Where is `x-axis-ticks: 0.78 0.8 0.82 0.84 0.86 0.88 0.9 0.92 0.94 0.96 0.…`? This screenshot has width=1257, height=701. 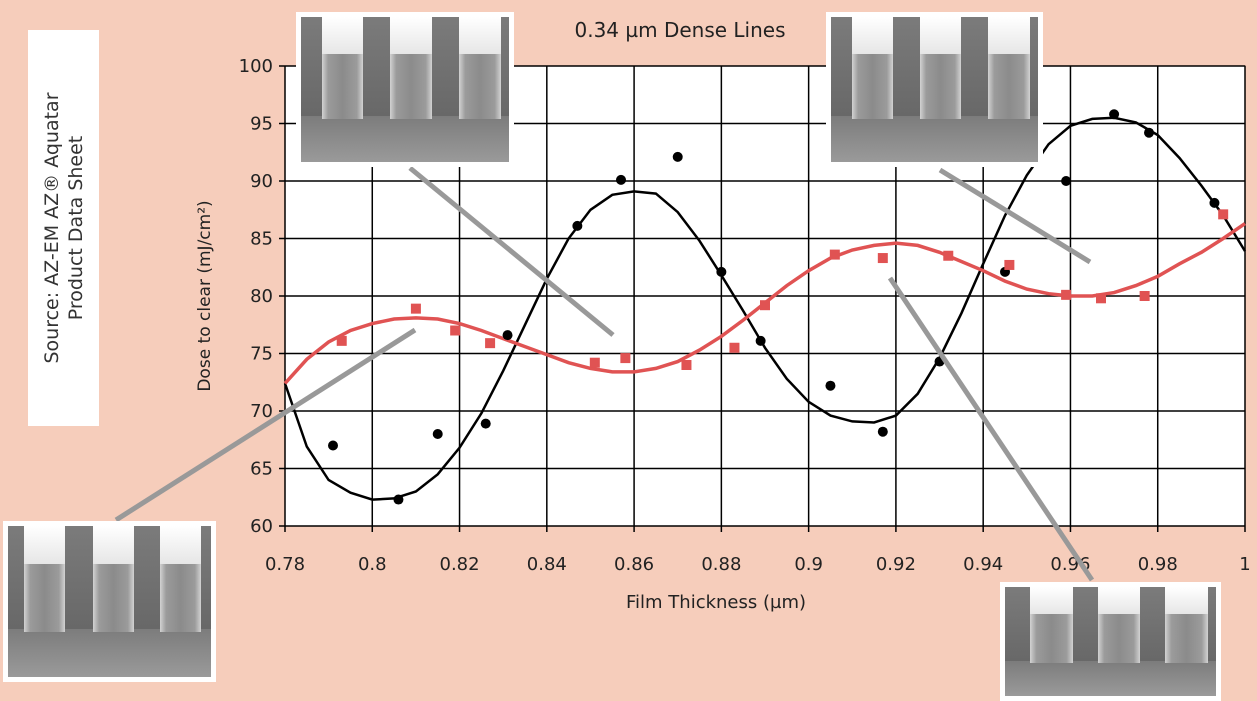
x-axis-ticks: 0.78 0.8 0.82 0.84 0.86 0.88 0.9 0.92 0.94 0.96 0.… is located at coordinates (758, 564).